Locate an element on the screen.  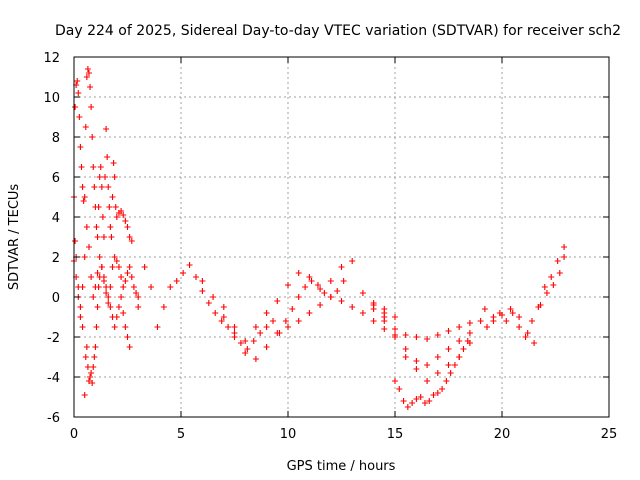
x-tick-label: 10 is located at coordinates (288, 434).